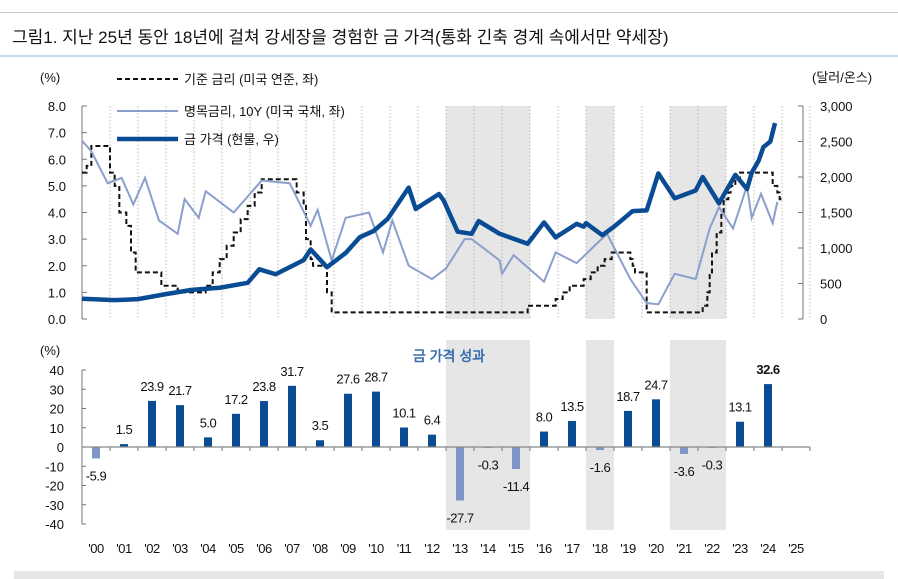  Describe the element at coordinates (404, 413) in the screenshot. I see `bar-data-label: 10.1` at that location.